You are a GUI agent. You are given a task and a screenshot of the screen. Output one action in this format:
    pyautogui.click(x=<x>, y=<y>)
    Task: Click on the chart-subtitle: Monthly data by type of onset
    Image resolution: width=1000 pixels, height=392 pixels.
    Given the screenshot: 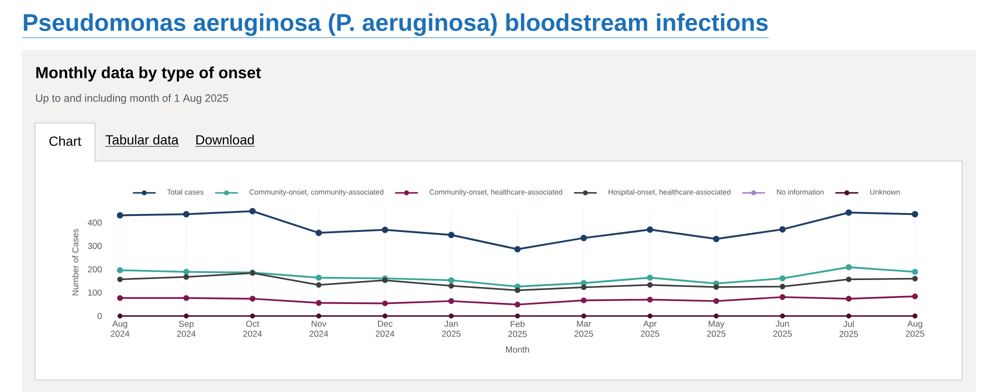 What is the action you would take?
    pyautogui.click(x=148, y=74)
    